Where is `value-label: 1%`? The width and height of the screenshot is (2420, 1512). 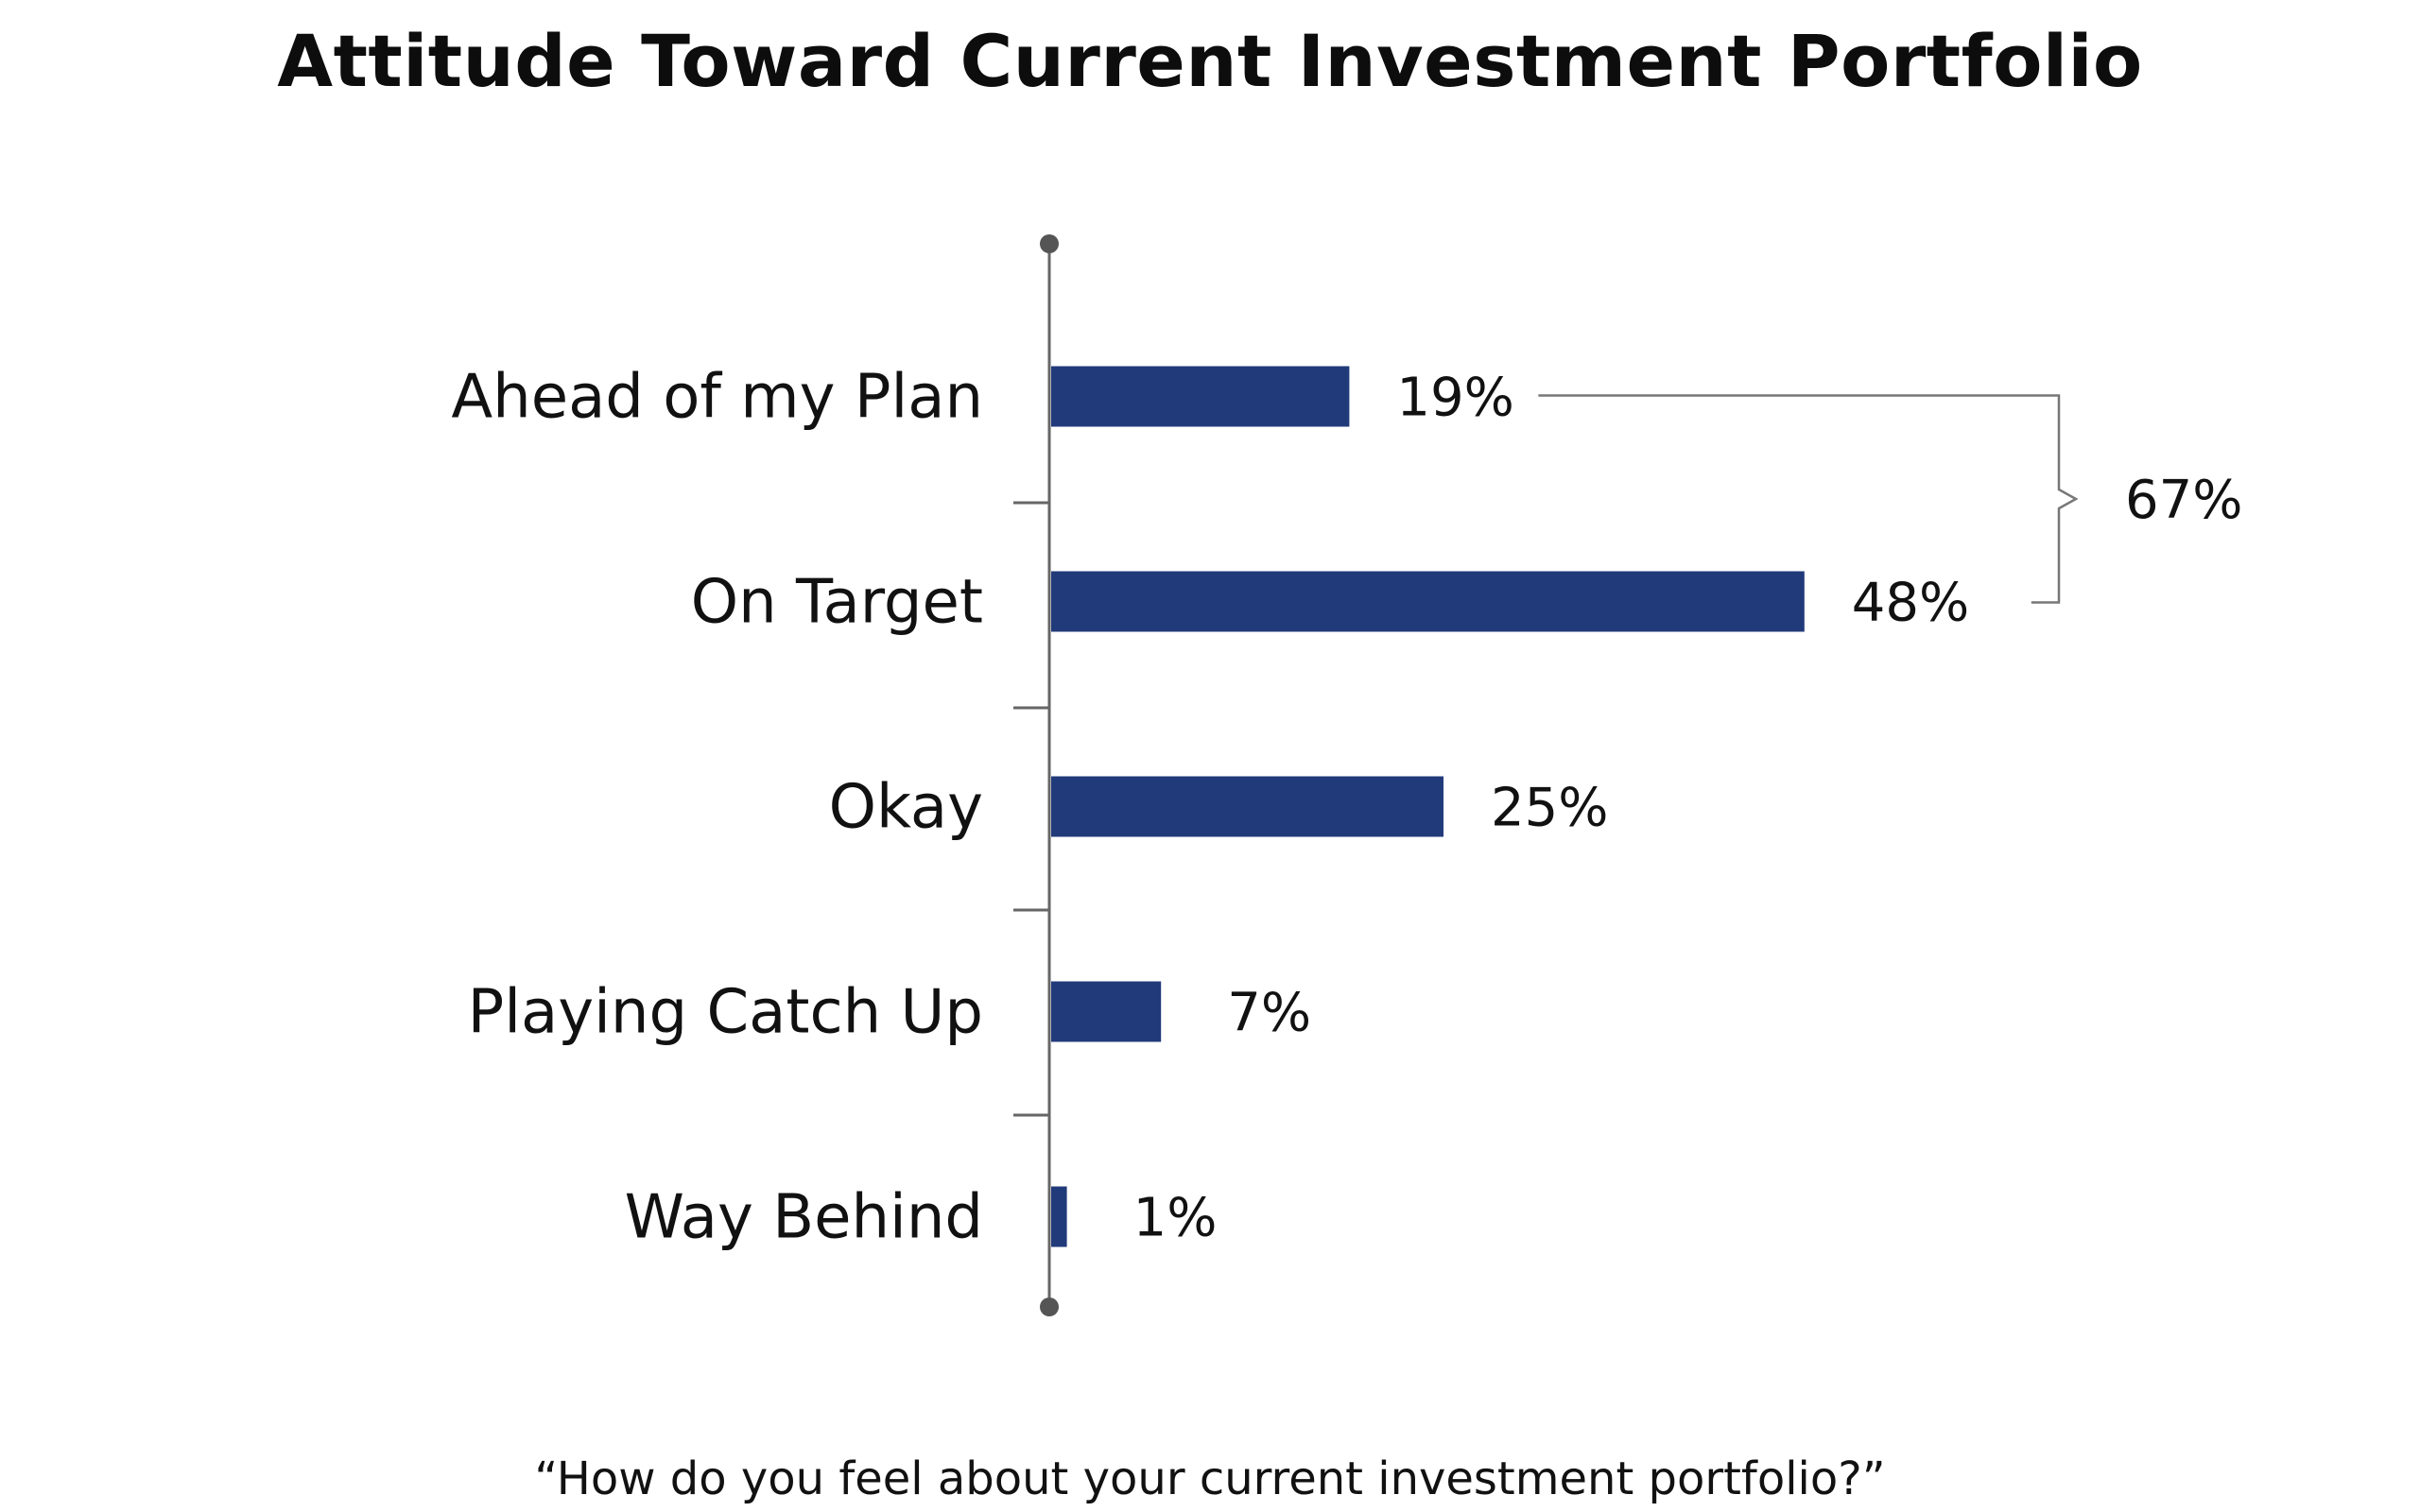 value-label: 1% is located at coordinates (1175, 1218).